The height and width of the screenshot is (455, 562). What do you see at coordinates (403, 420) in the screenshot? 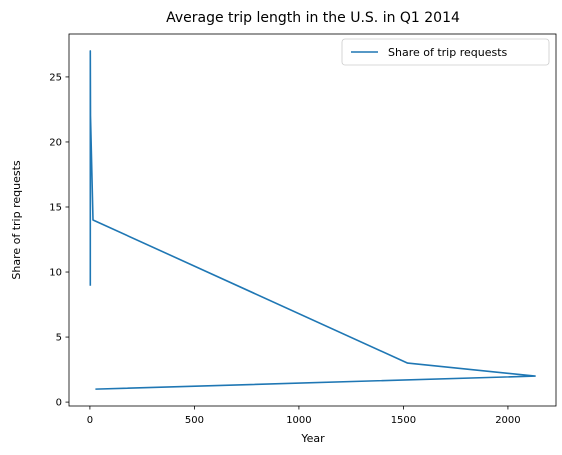
I see `x-tick-label: 1500` at bounding box center [403, 420].